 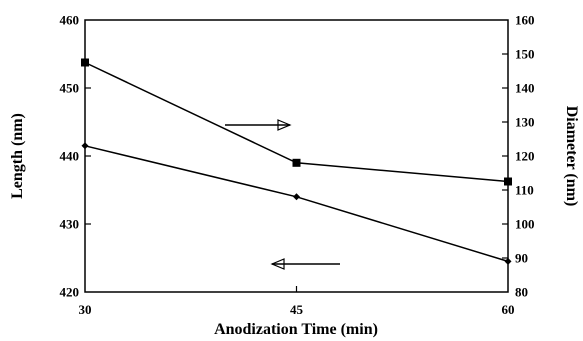 What do you see at coordinates (297, 309) in the screenshot?
I see `x-tick-label: 45` at bounding box center [297, 309].